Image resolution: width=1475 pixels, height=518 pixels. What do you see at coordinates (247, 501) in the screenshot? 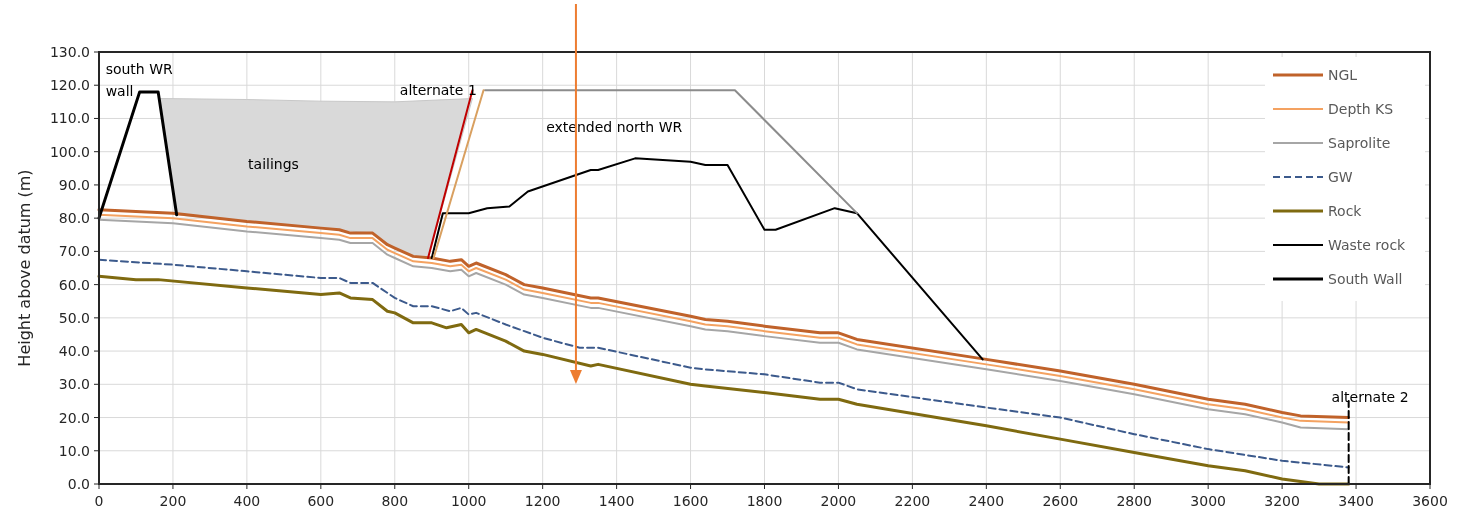
I see `x-tick-label: 400` at bounding box center [247, 501].